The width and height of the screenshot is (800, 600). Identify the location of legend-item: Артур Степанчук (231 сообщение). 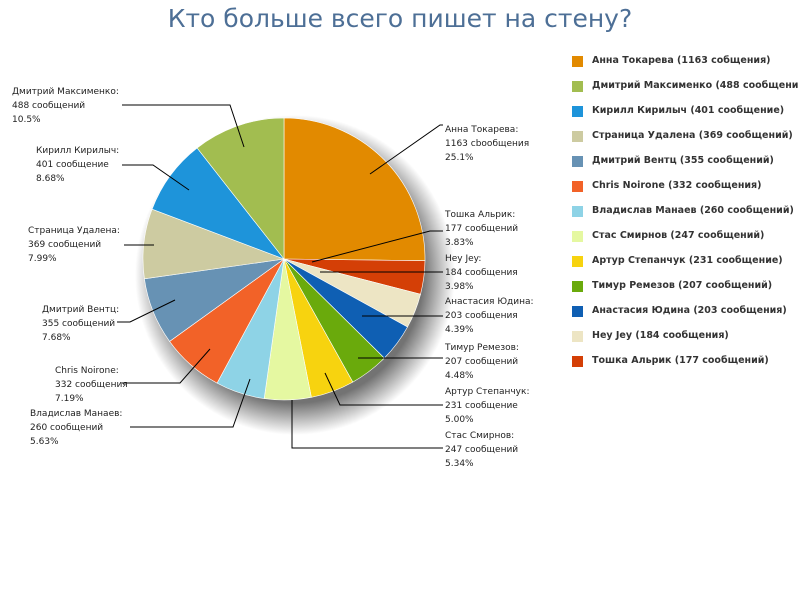
(685, 265).